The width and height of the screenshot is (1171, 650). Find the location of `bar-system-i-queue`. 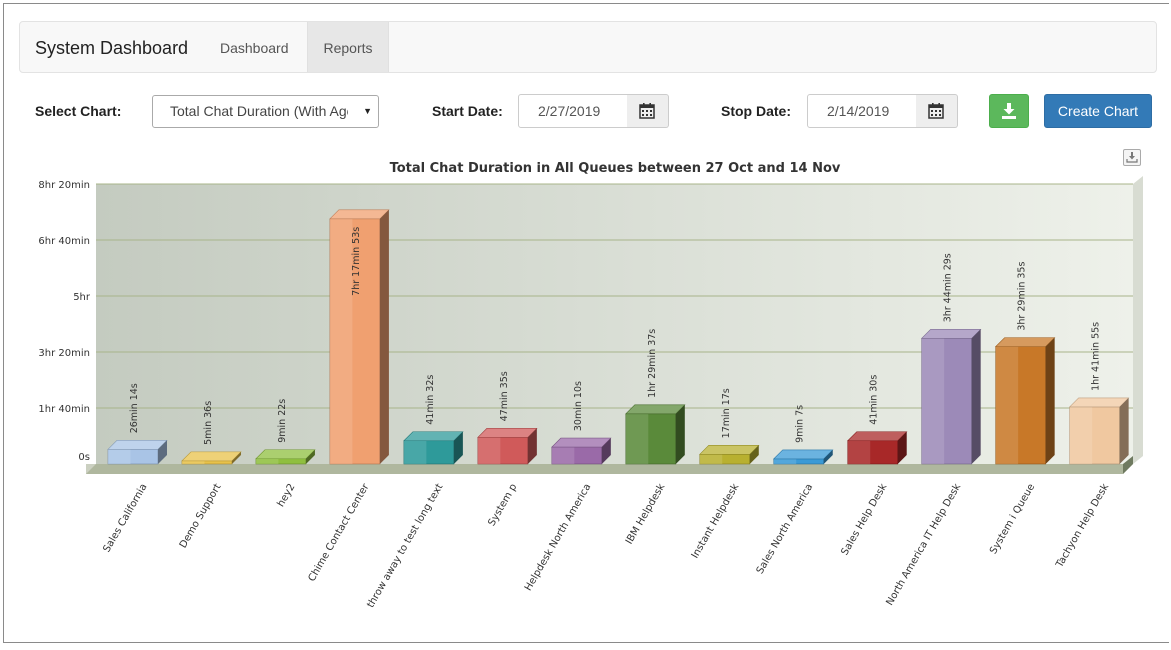

bar-system-i-queue is located at coordinates (1025, 401).